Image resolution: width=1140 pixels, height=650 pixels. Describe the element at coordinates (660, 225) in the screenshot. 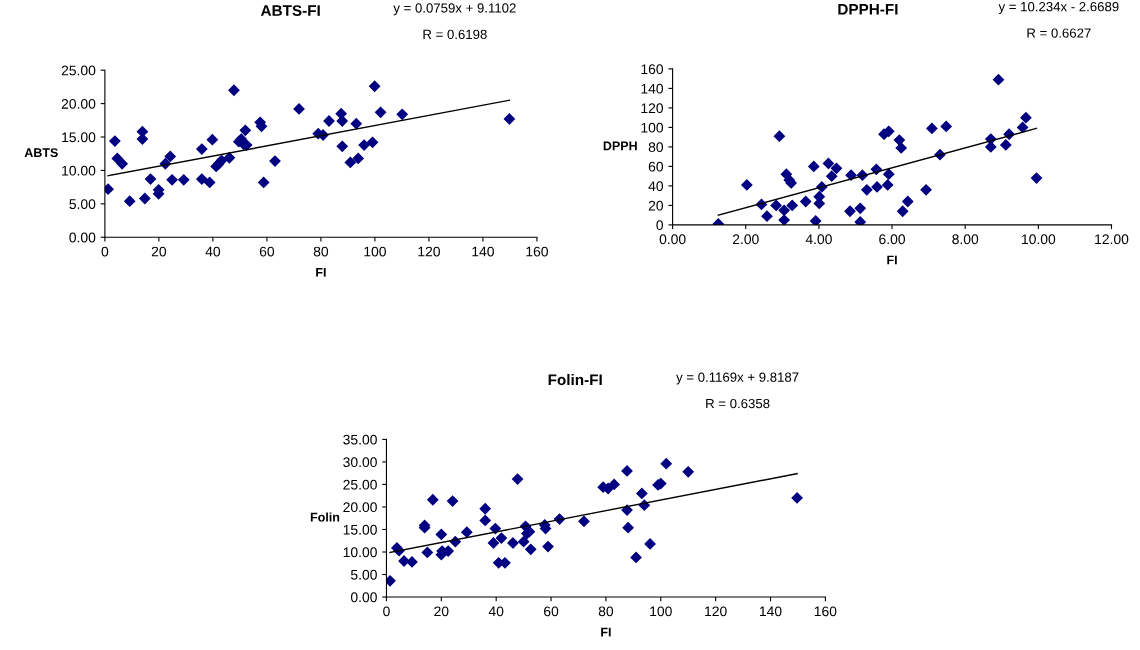

I see `y-tick-label: 0` at that location.